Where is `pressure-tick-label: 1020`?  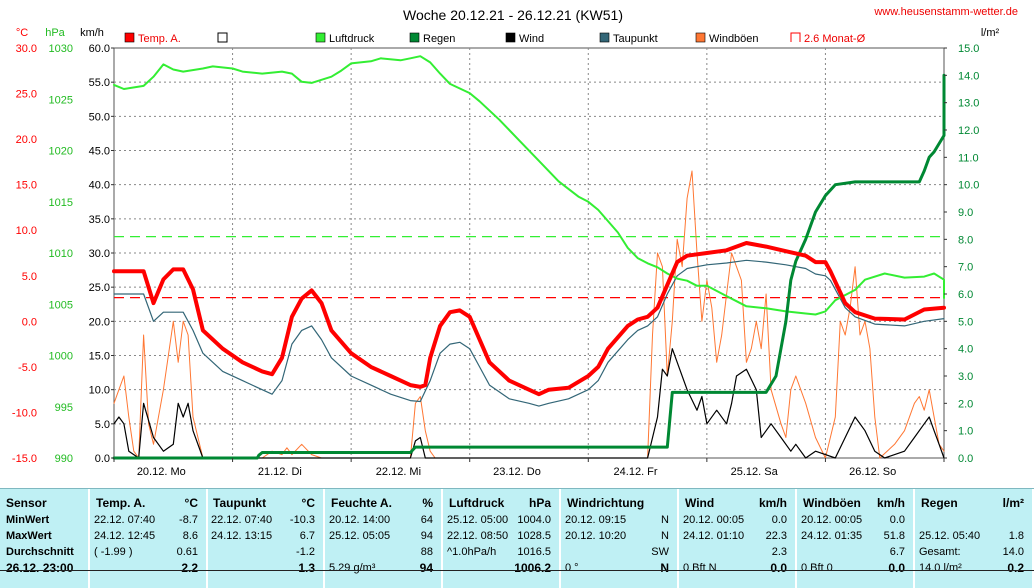
pressure-tick-label: 1020 is located at coordinates (61, 152).